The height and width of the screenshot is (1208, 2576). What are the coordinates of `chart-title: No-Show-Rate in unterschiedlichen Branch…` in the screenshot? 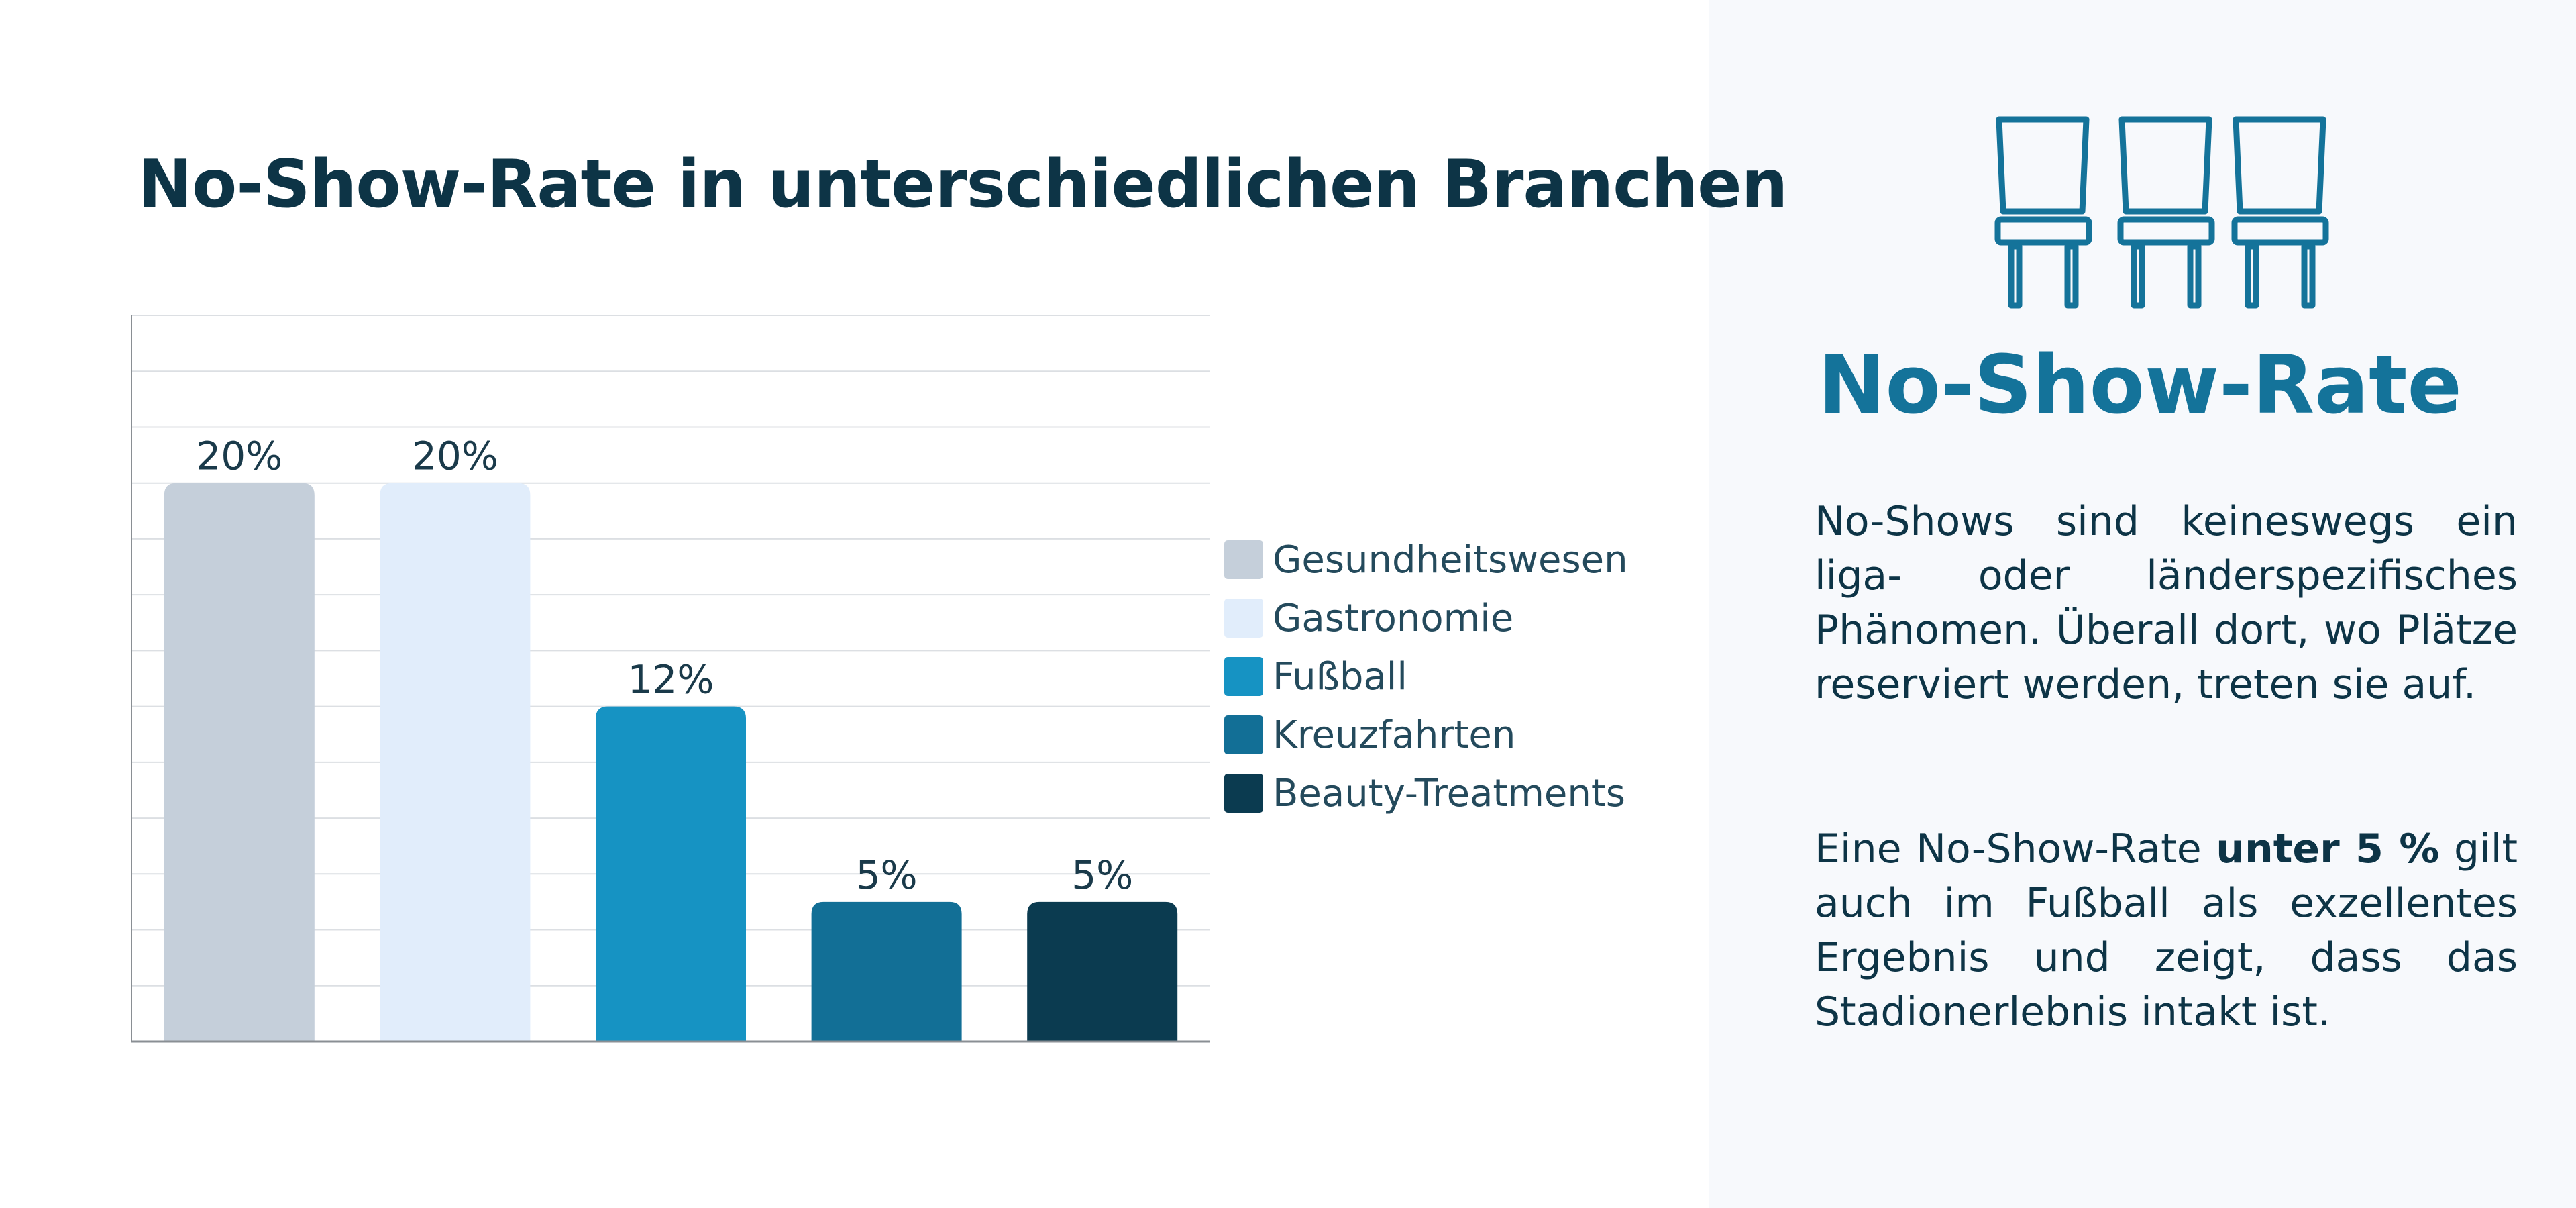 It's located at (963, 184).